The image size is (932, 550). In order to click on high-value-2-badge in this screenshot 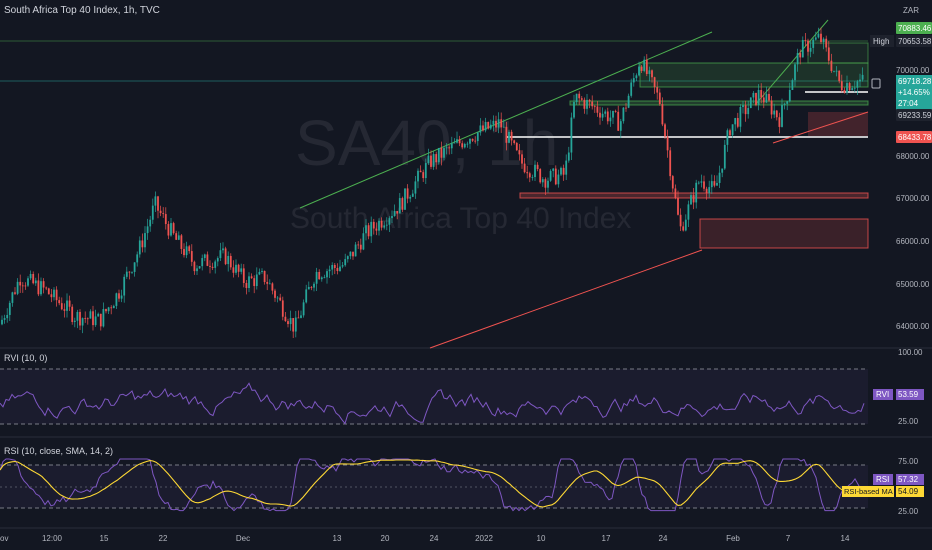, I will do `click(914, 41)`.